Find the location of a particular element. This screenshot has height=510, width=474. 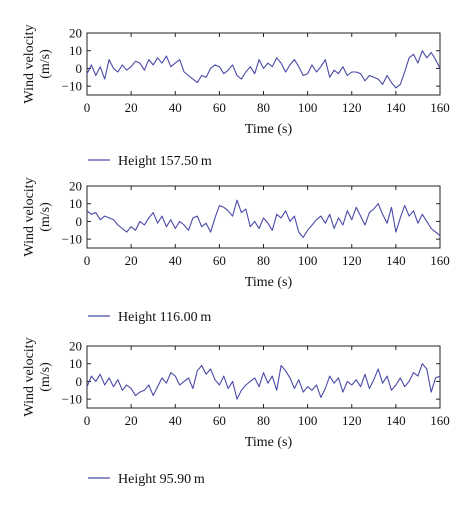

legend-label: Height 116.00 m is located at coordinates (164, 317).